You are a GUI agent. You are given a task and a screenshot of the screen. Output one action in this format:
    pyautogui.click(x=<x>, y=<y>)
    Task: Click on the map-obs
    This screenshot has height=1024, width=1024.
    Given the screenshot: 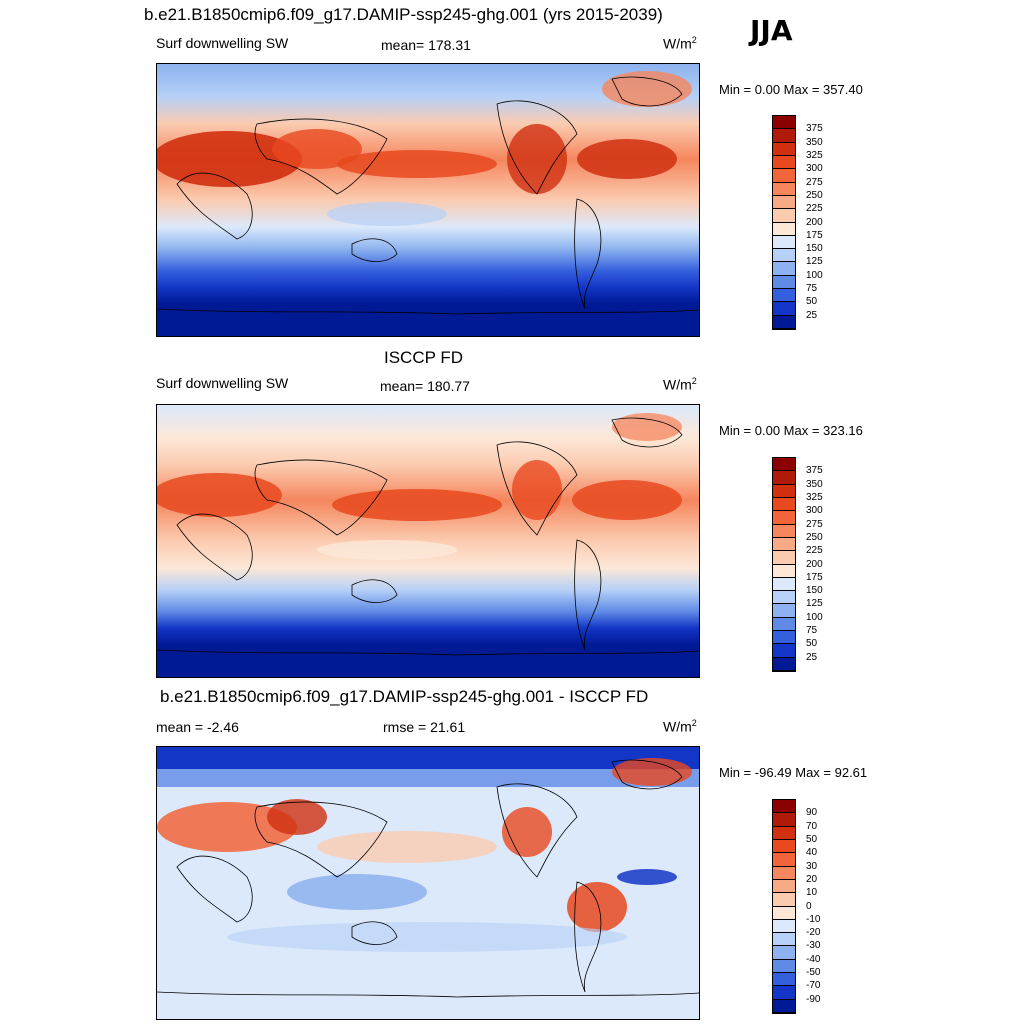 What is the action you would take?
    pyautogui.click(x=428, y=541)
    